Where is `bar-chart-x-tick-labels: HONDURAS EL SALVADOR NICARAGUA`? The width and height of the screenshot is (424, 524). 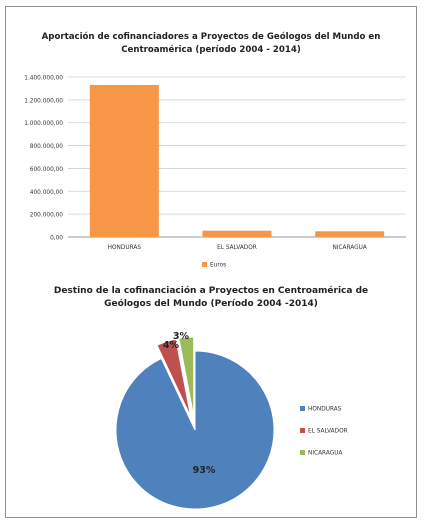
bar-chart-x-tick-labels: HONDURAS EL SALVADOR NICARAGUA is located at coordinates (237, 248).